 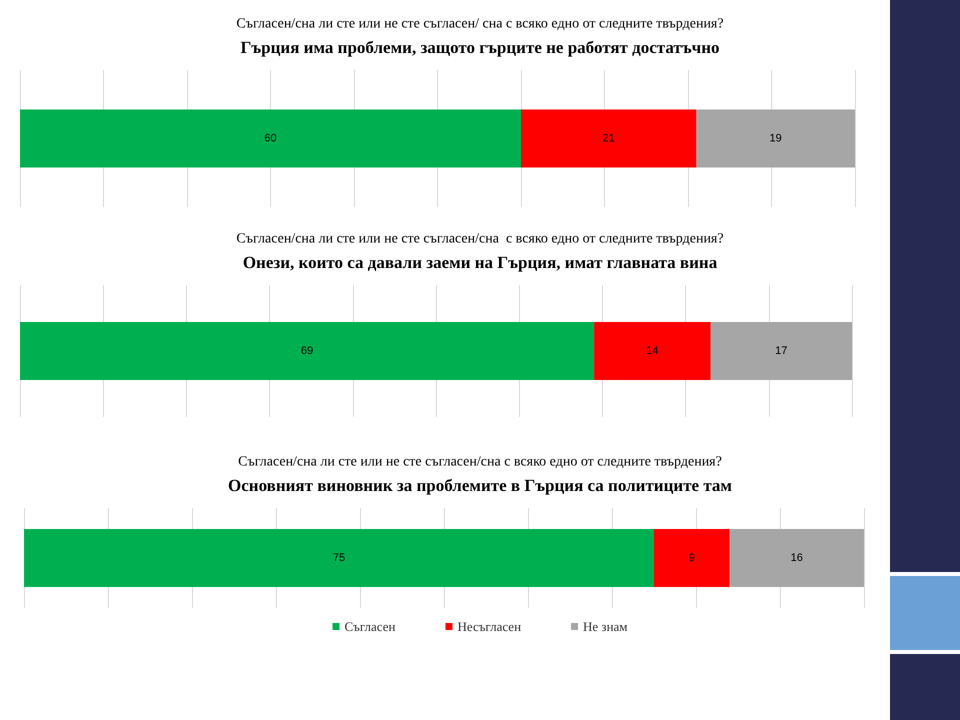 What do you see at coordinates (605, 626) in the screenshot?
I see `legend-label: Не знам` at bounding box center [605, 626].